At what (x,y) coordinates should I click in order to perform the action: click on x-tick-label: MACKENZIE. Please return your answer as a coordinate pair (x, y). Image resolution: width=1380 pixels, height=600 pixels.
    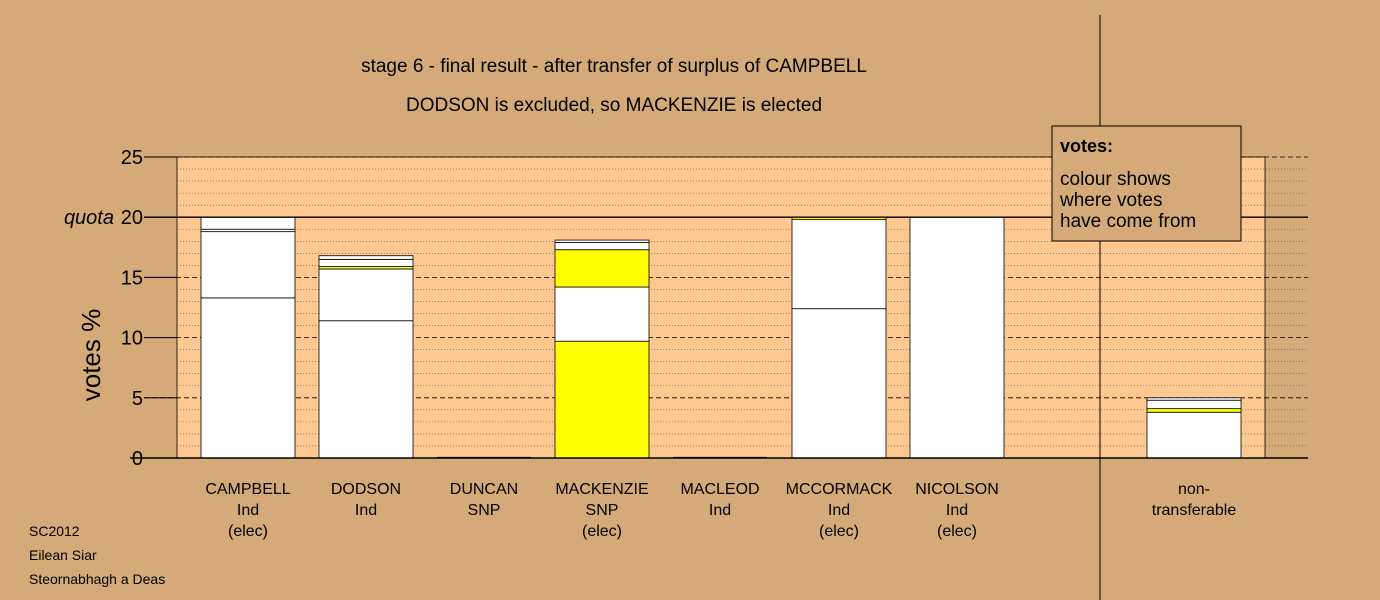
    Looking at the image, I should click on (601, 489).